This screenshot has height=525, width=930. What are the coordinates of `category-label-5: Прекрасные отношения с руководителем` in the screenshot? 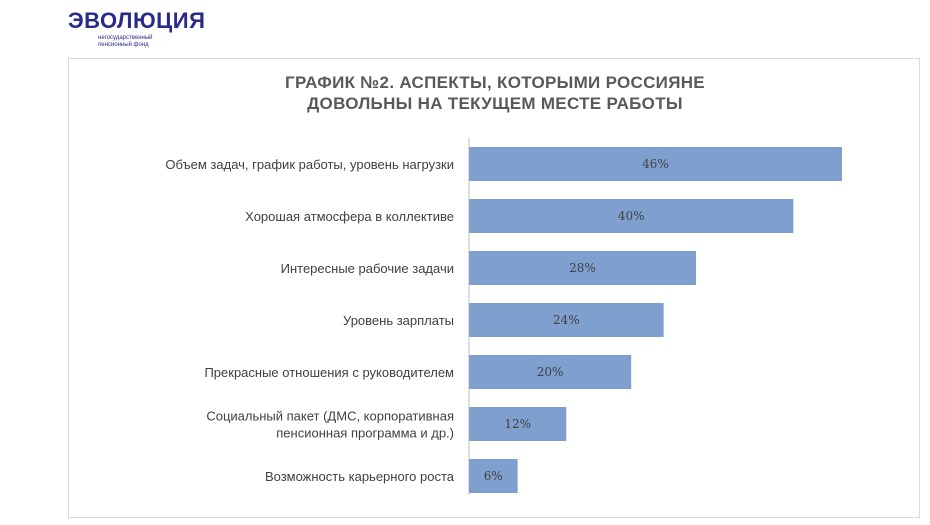 It's located at (329, 372).